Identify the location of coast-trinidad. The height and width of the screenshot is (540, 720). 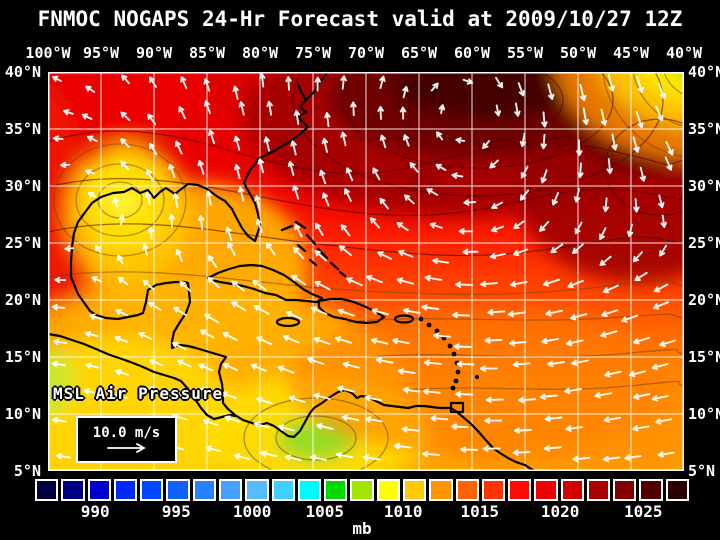
(457, 407).